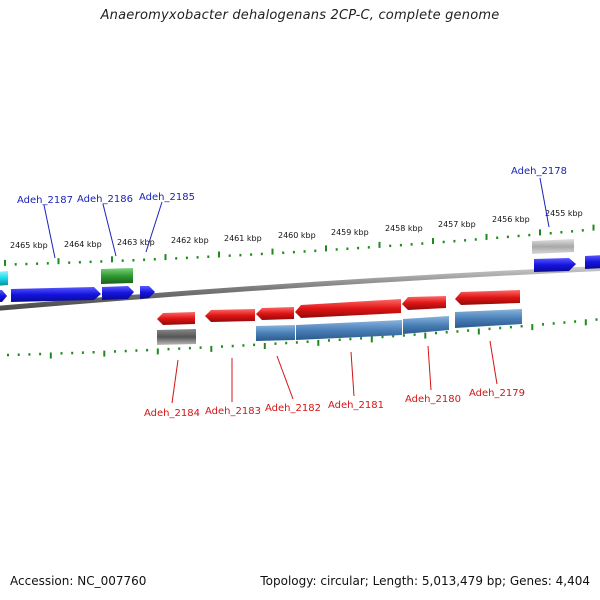  Describe the element at coordinates (4, 278) in the screenshot. I see `gene-cyan` at that location.